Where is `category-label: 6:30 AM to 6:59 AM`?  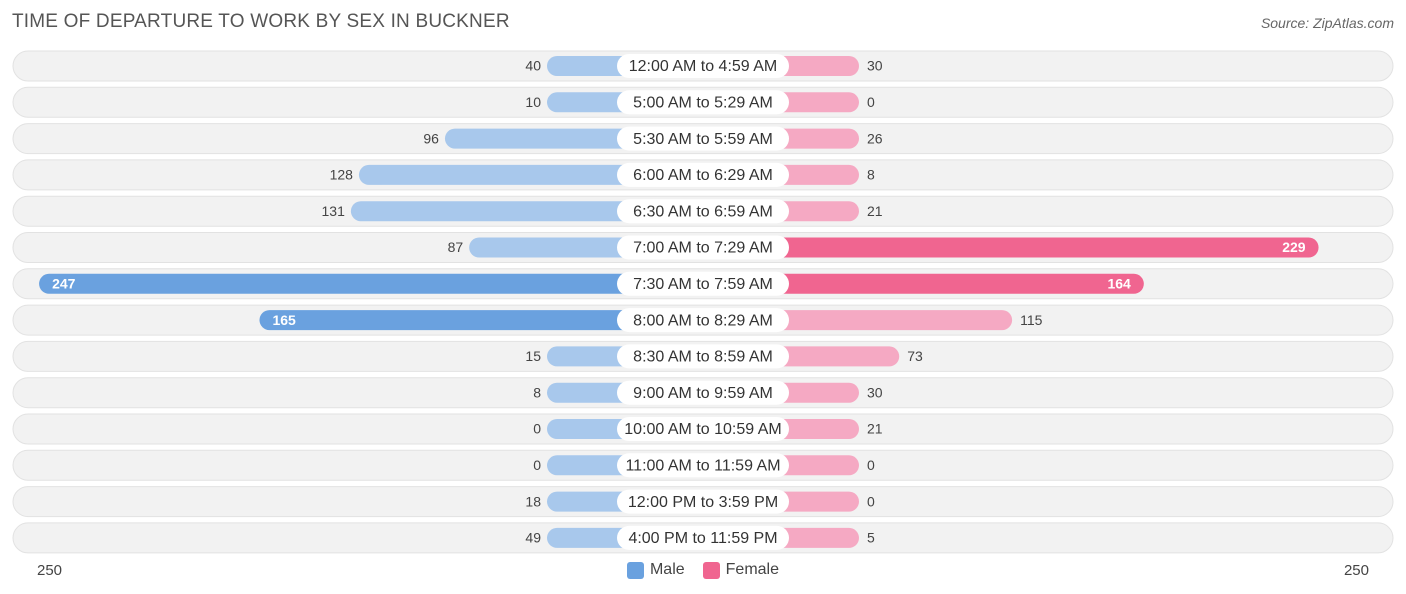
category-label: 6:30 AM to 6:59 AM is located at coordinates (703, 211).